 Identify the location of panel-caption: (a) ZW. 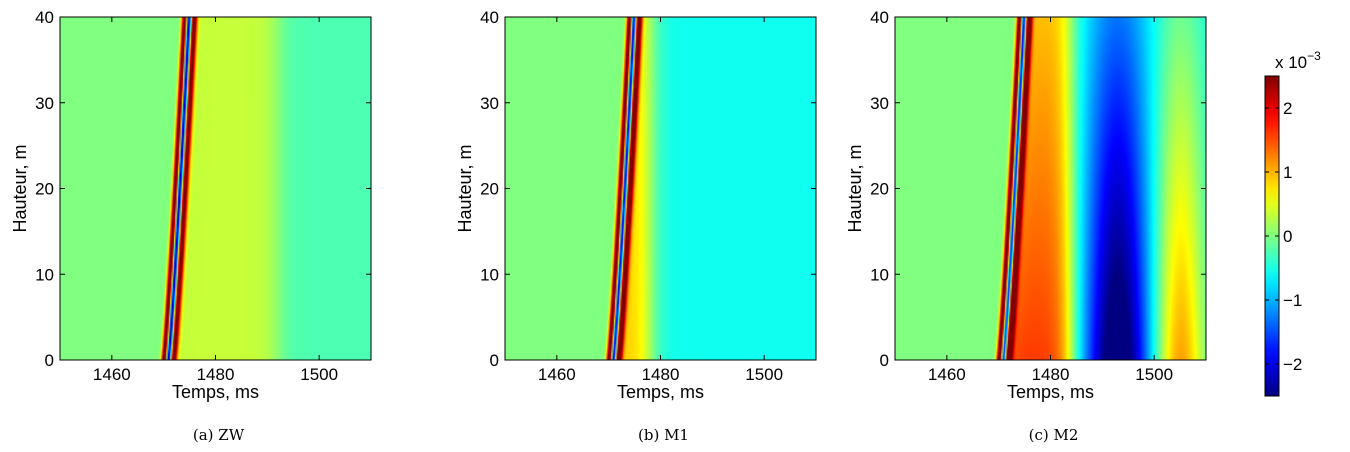
(219, 435).